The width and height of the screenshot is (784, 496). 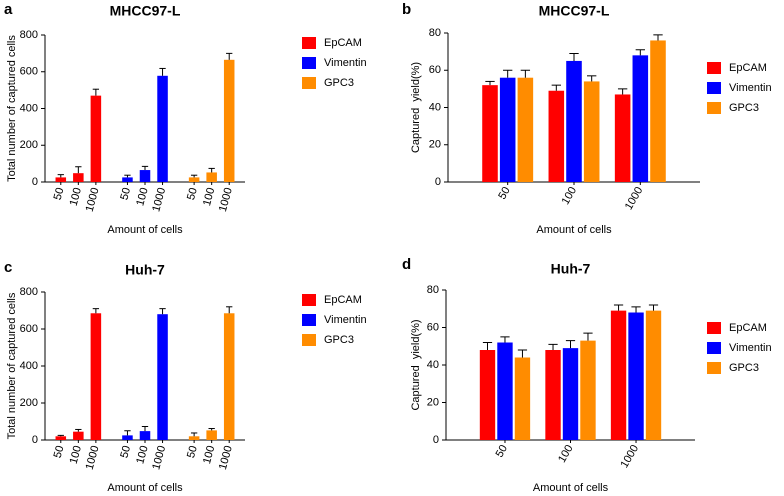 What do you see at coordinates (29, 366) in the screenshot?
I see `y-tick-label: 400` at bounding box center [29, 366].